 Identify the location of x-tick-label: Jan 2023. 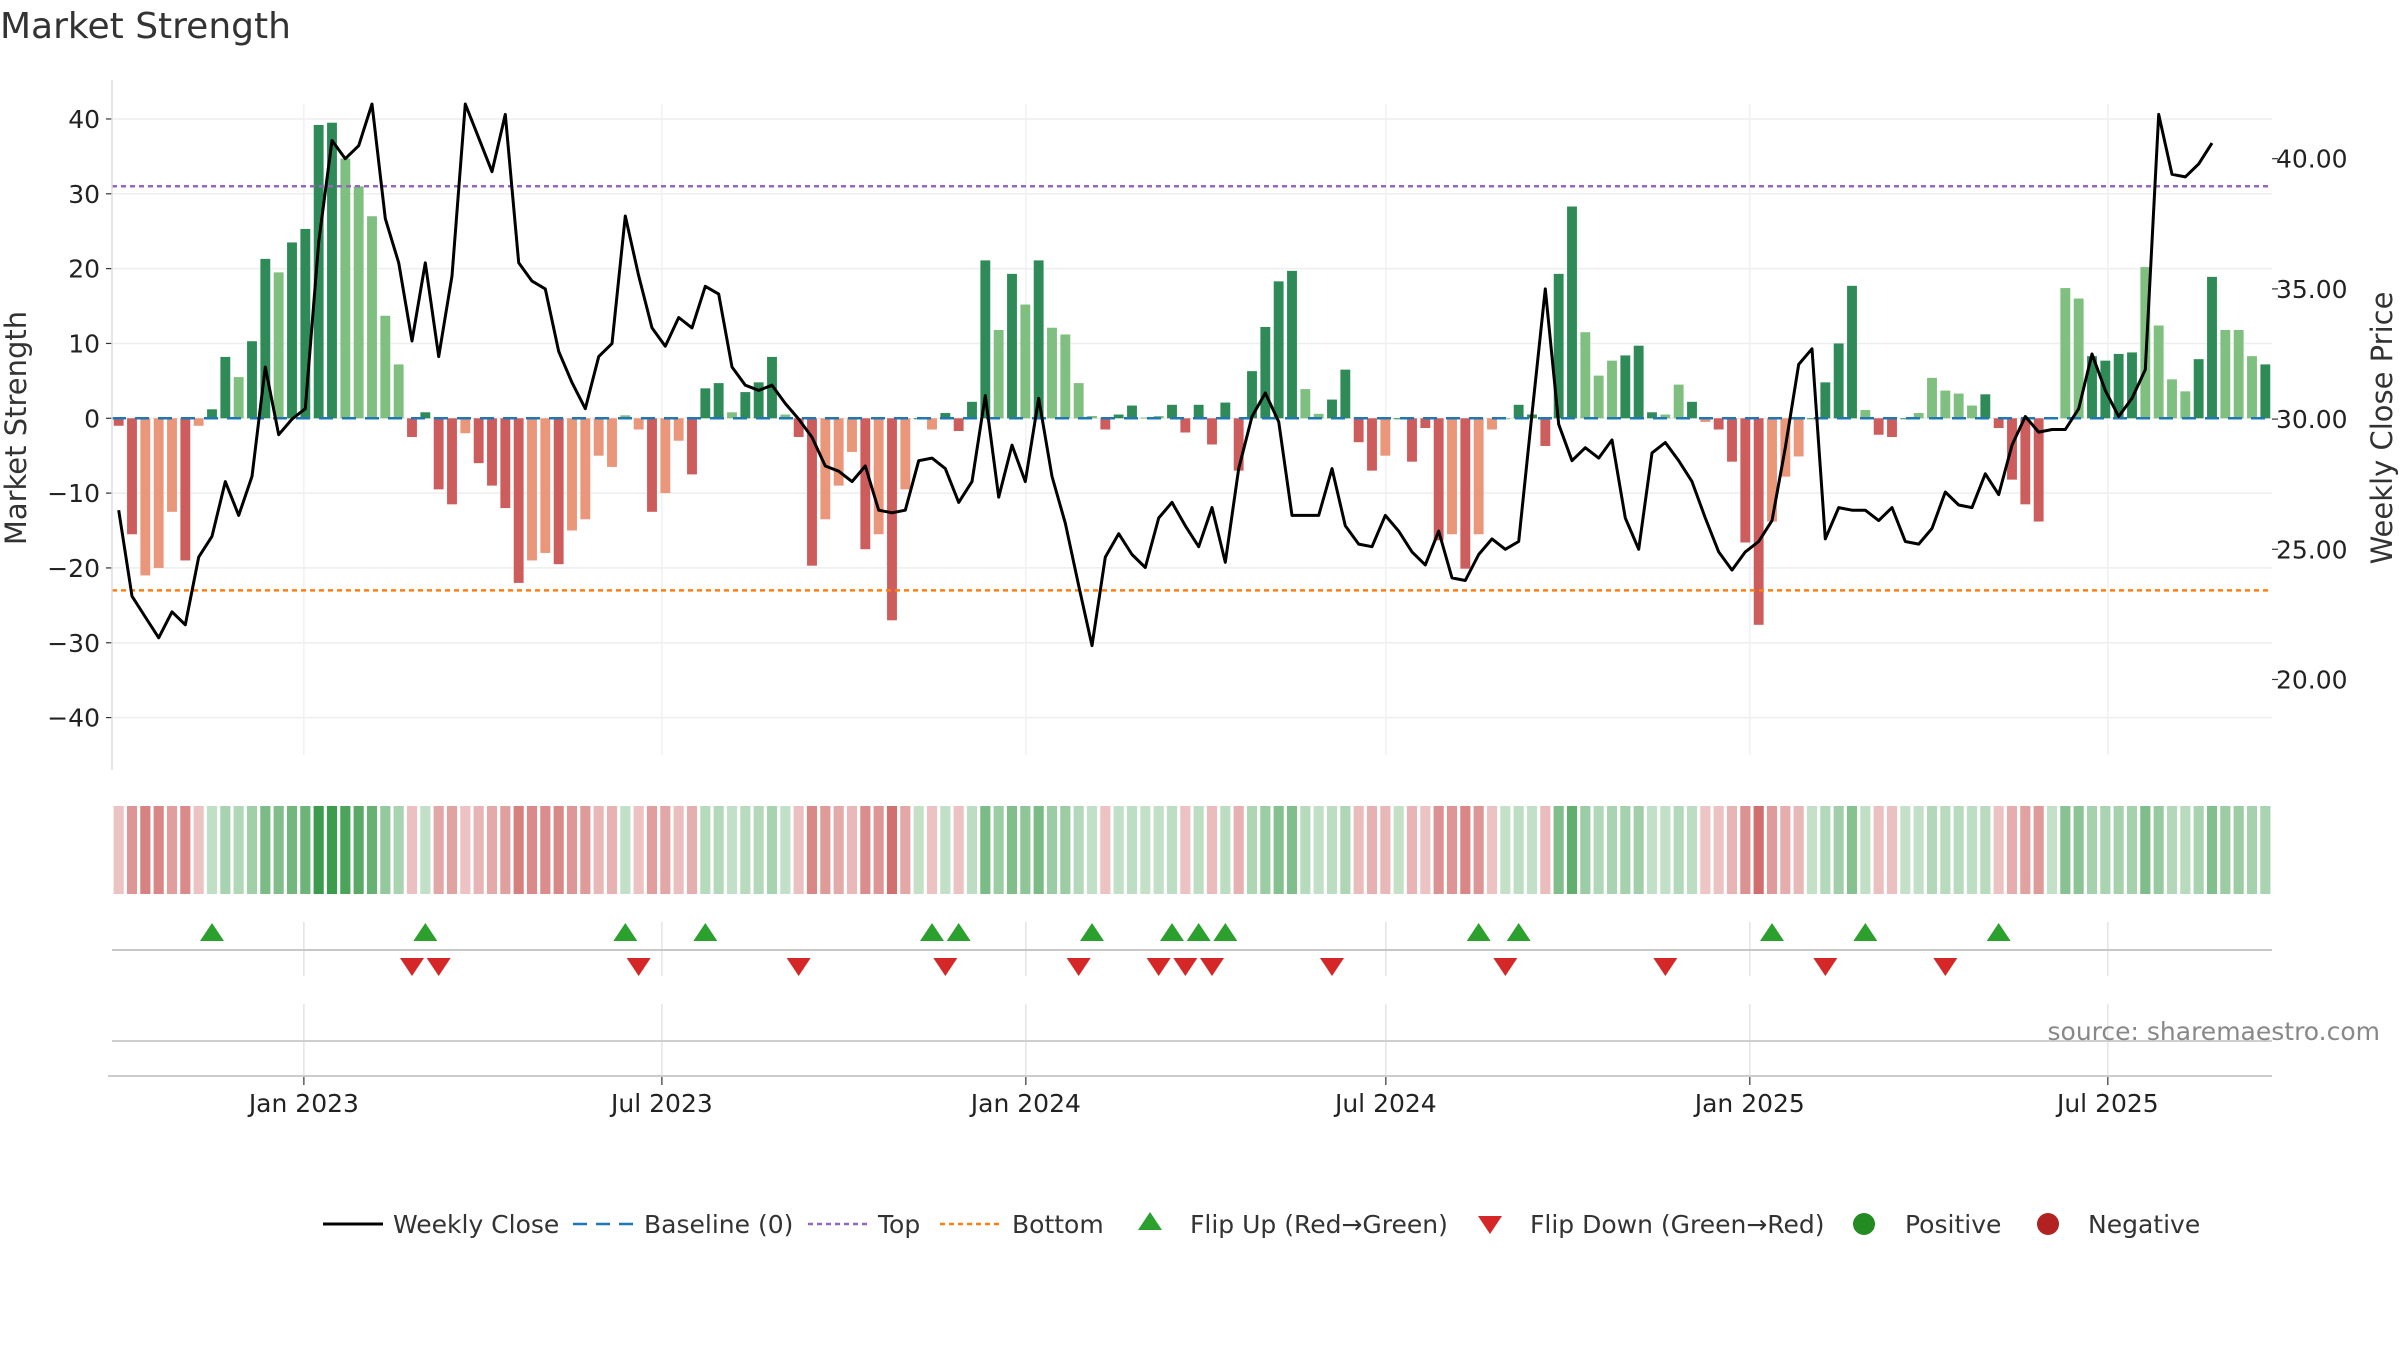
(303, 1103).